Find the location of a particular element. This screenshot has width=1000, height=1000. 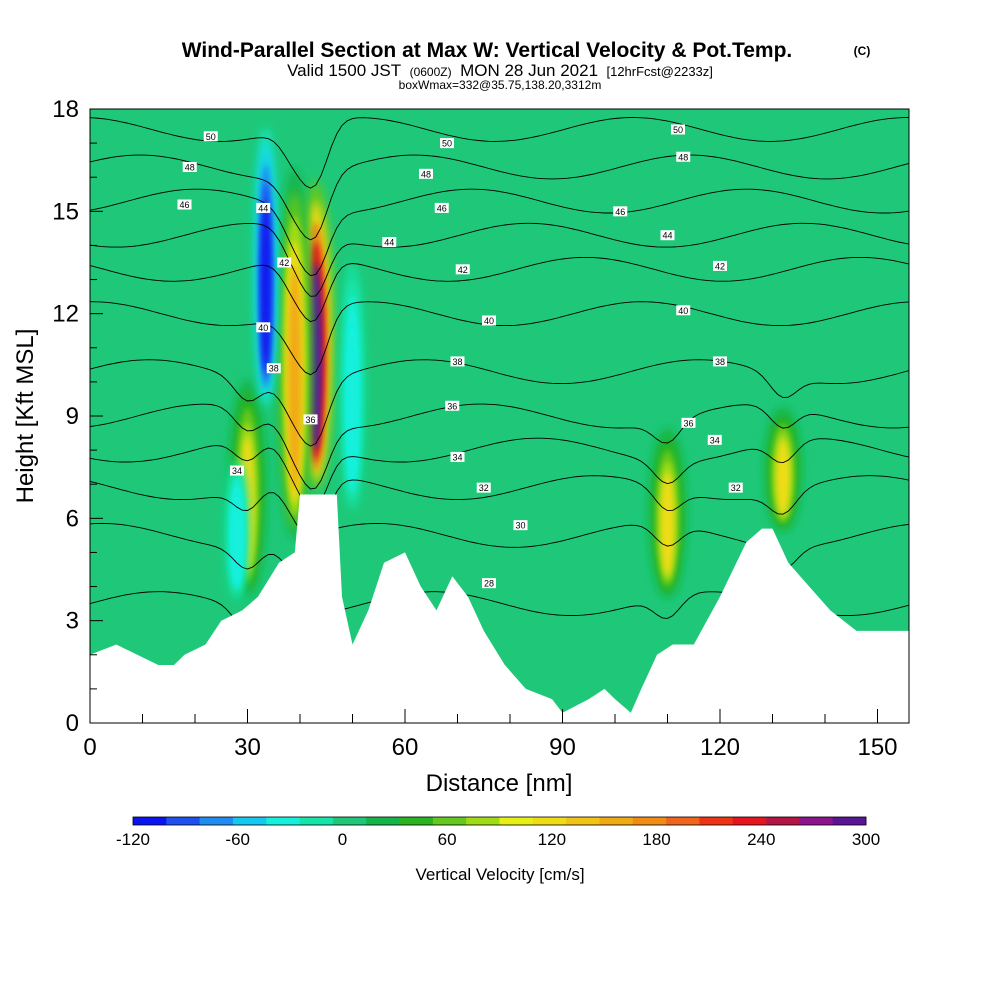

y-tick-label: 15 is located at coordinates (65, 211).